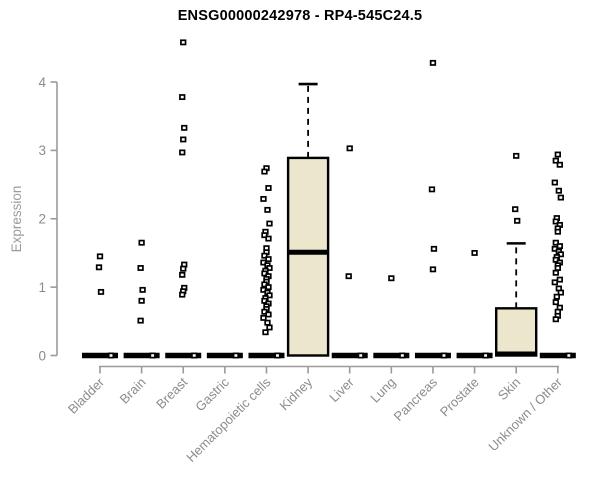  I want to click on x-tick-label: Skin, so click(509, 389).